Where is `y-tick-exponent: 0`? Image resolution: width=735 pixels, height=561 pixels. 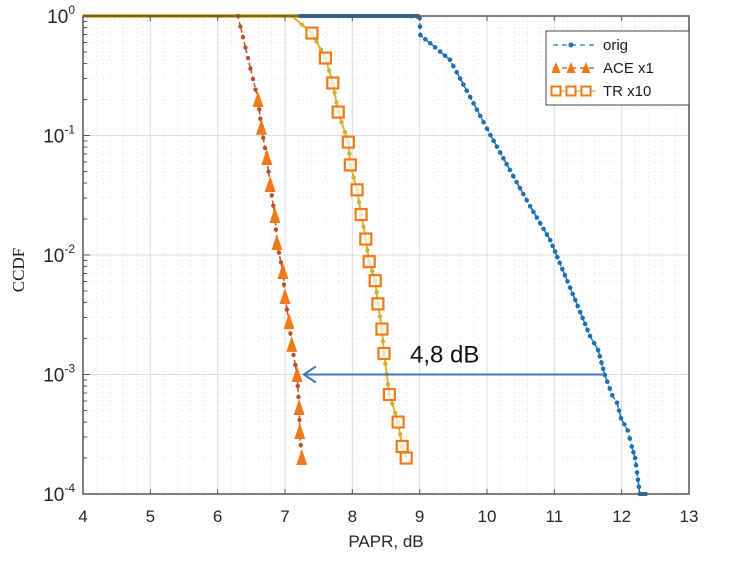 y-tick-exponent: 0 is located at coordinates (71, 10).